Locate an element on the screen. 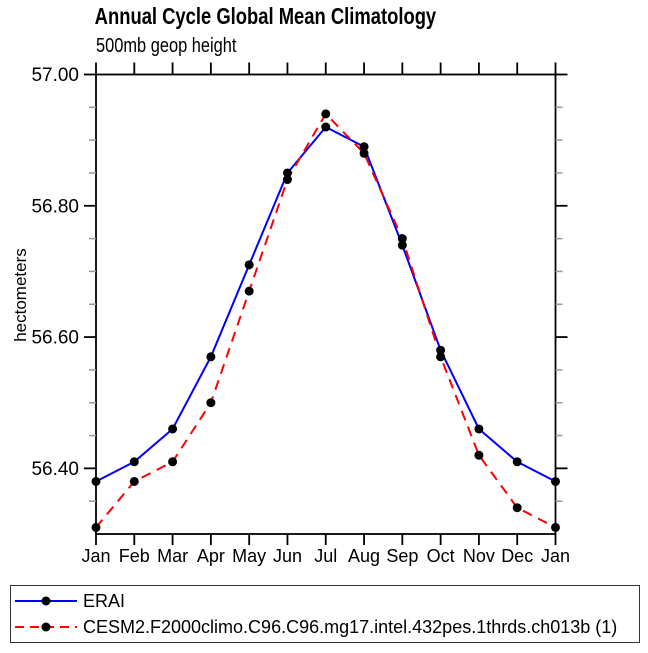 This screenshot has width=648, height=653. y-tick-label: 57.00 is located at coordinates (55, 75).